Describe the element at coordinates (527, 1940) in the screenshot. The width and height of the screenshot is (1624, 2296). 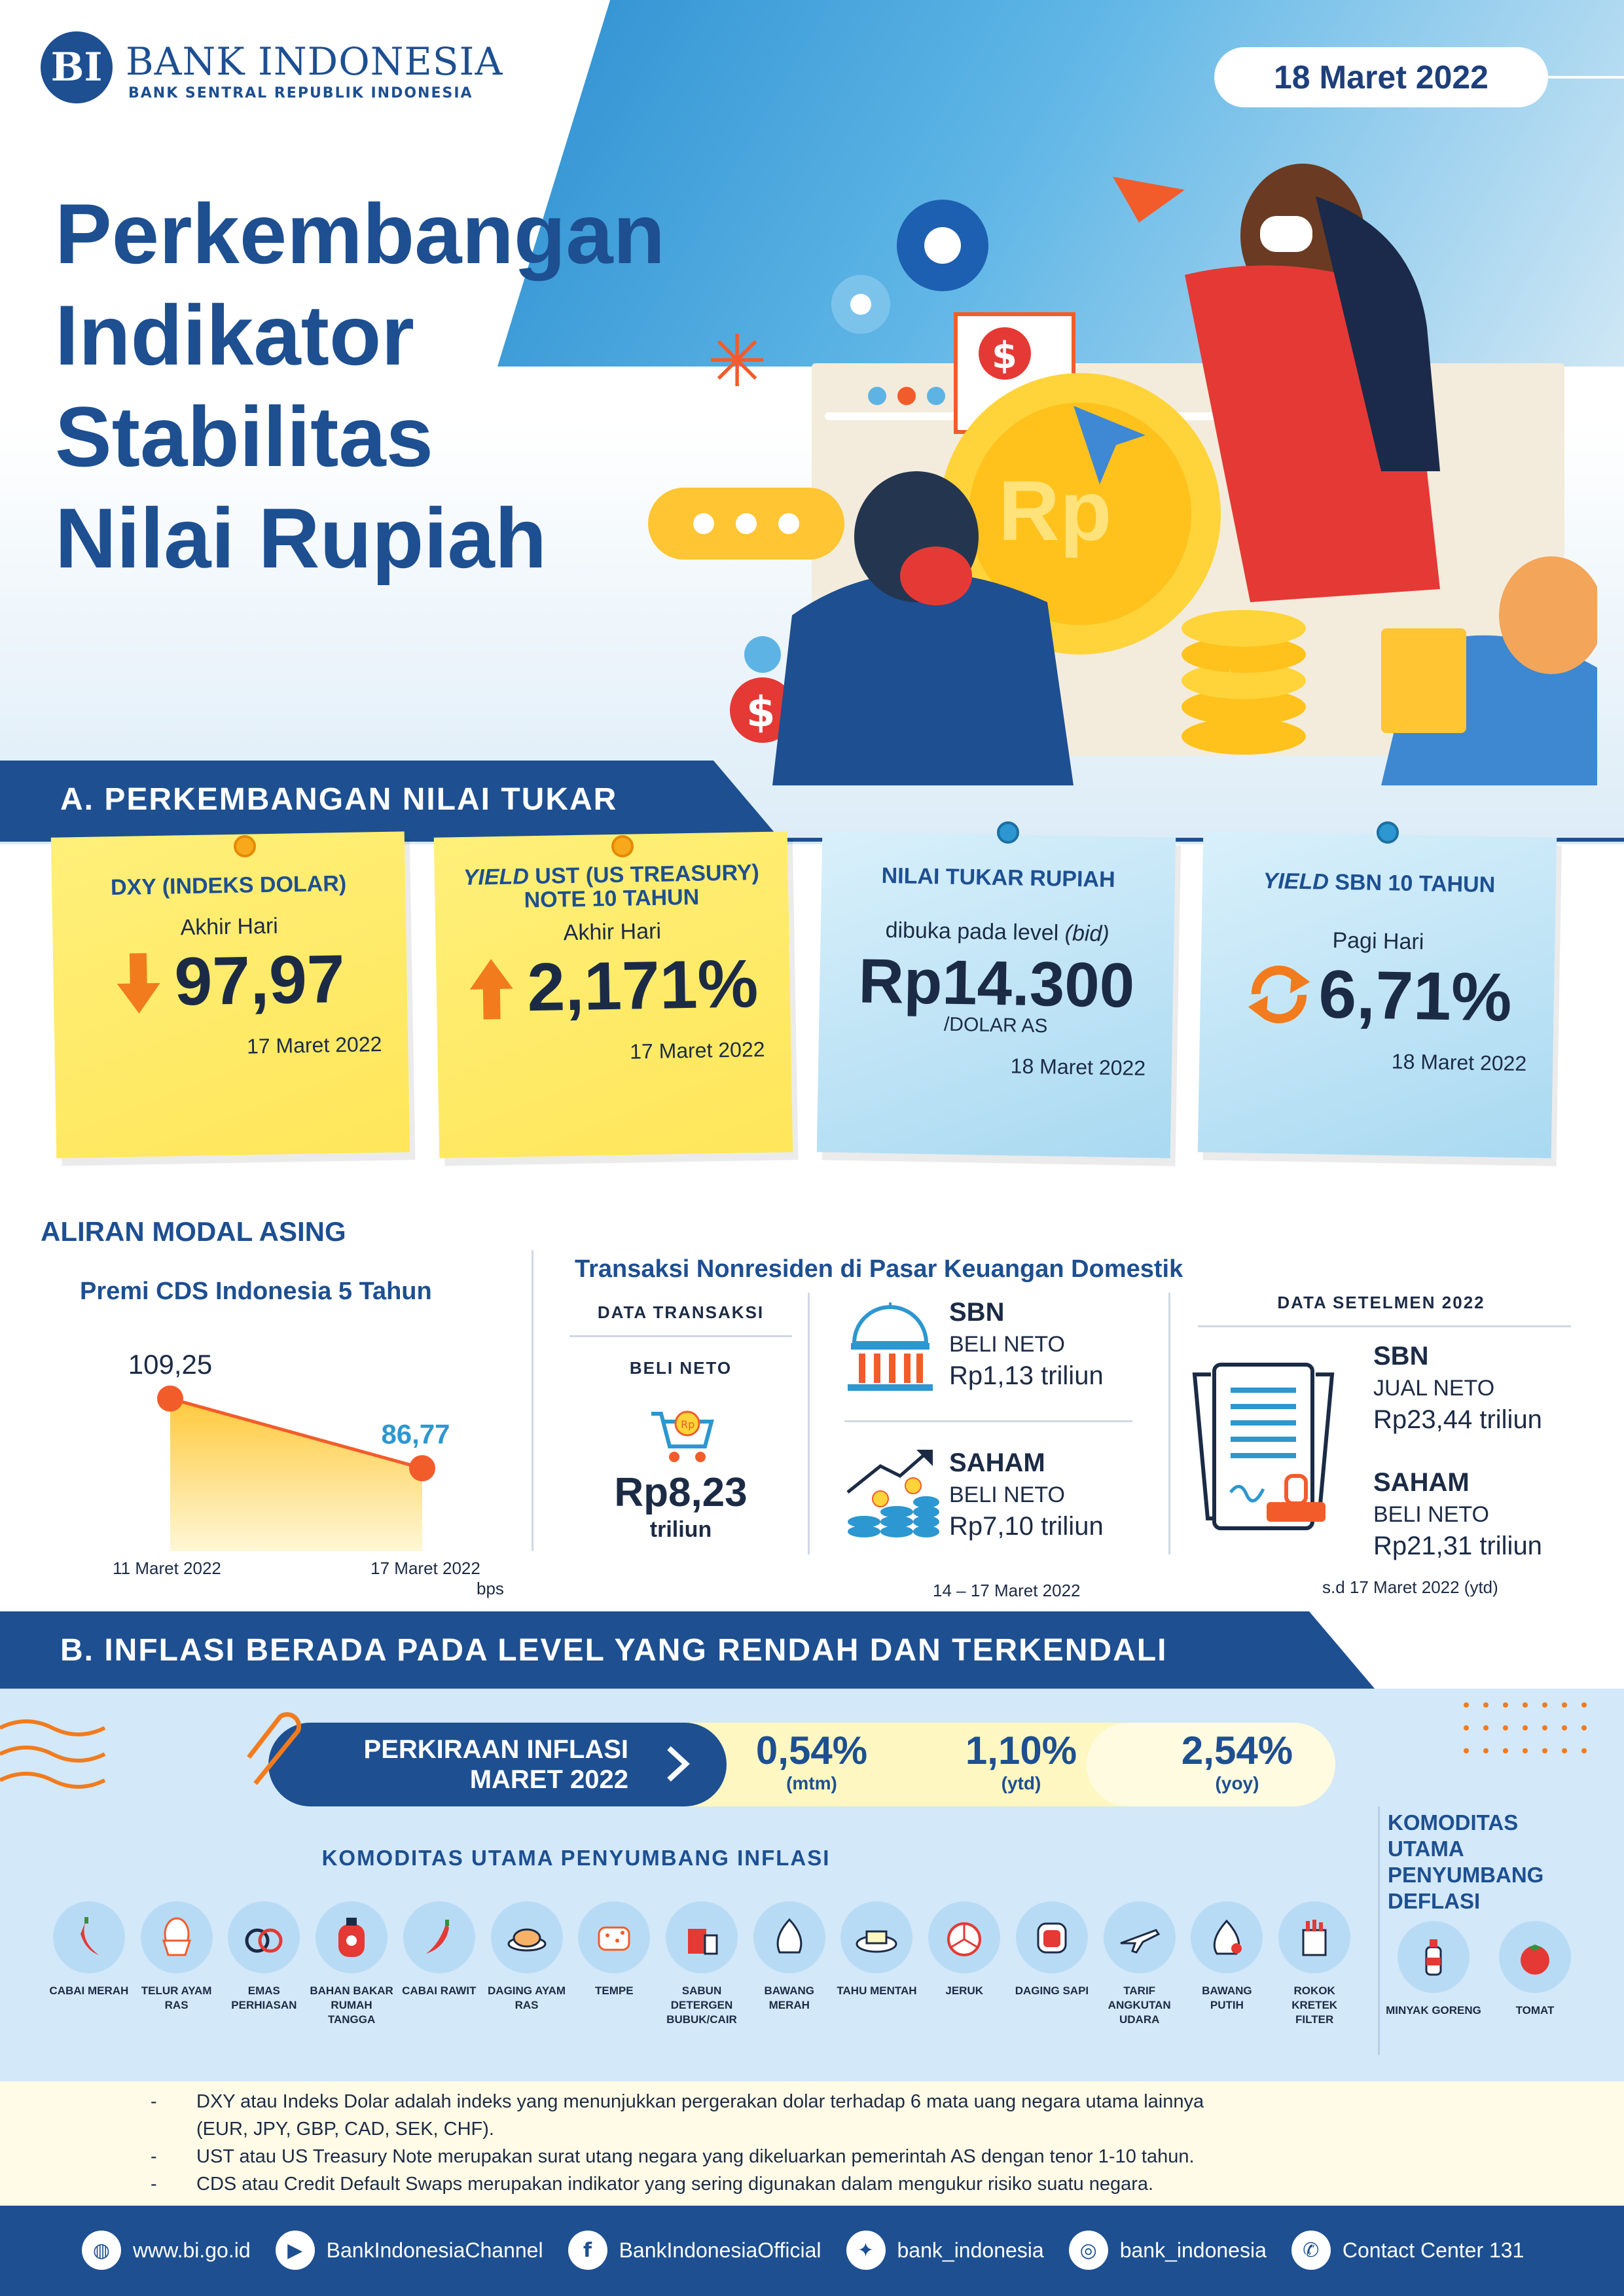
I see `chicken-icon` at that location.